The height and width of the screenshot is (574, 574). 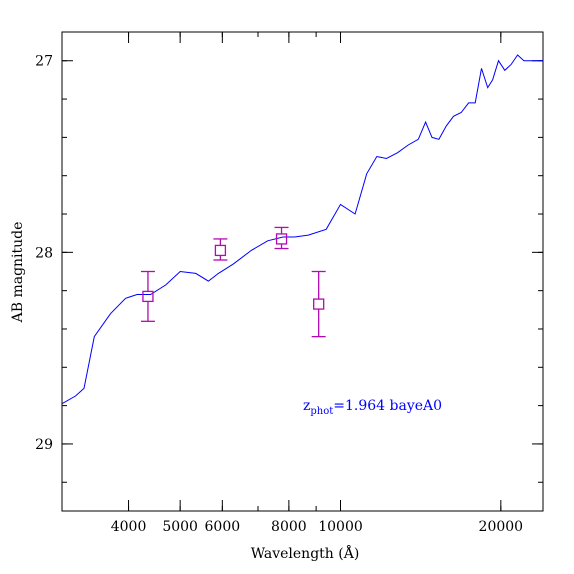 I want to click on x-tick-label: 4000, so click(x=129, y=527).